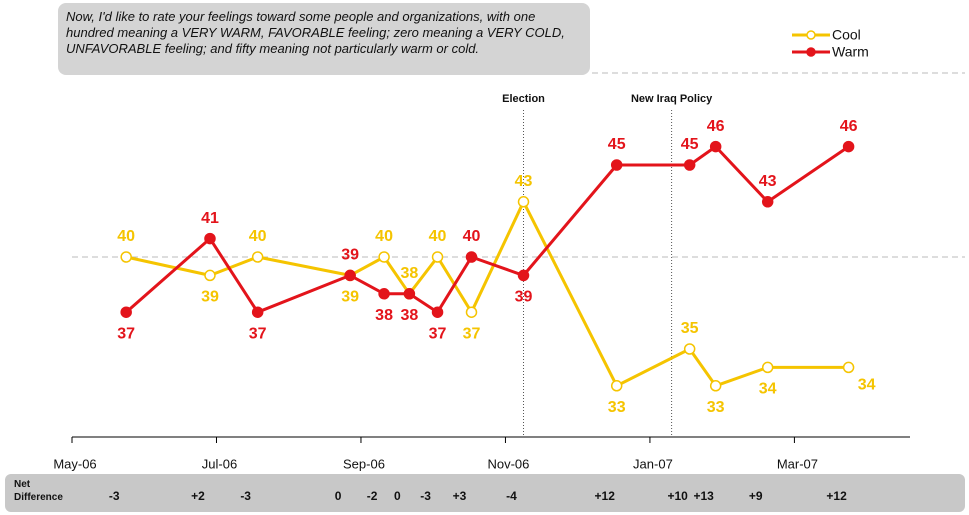 The image size is (969, 515). What do you see at coordinates (485, 493) in the screenshot?
I see `net-bar` at bounding box center [485, 493].